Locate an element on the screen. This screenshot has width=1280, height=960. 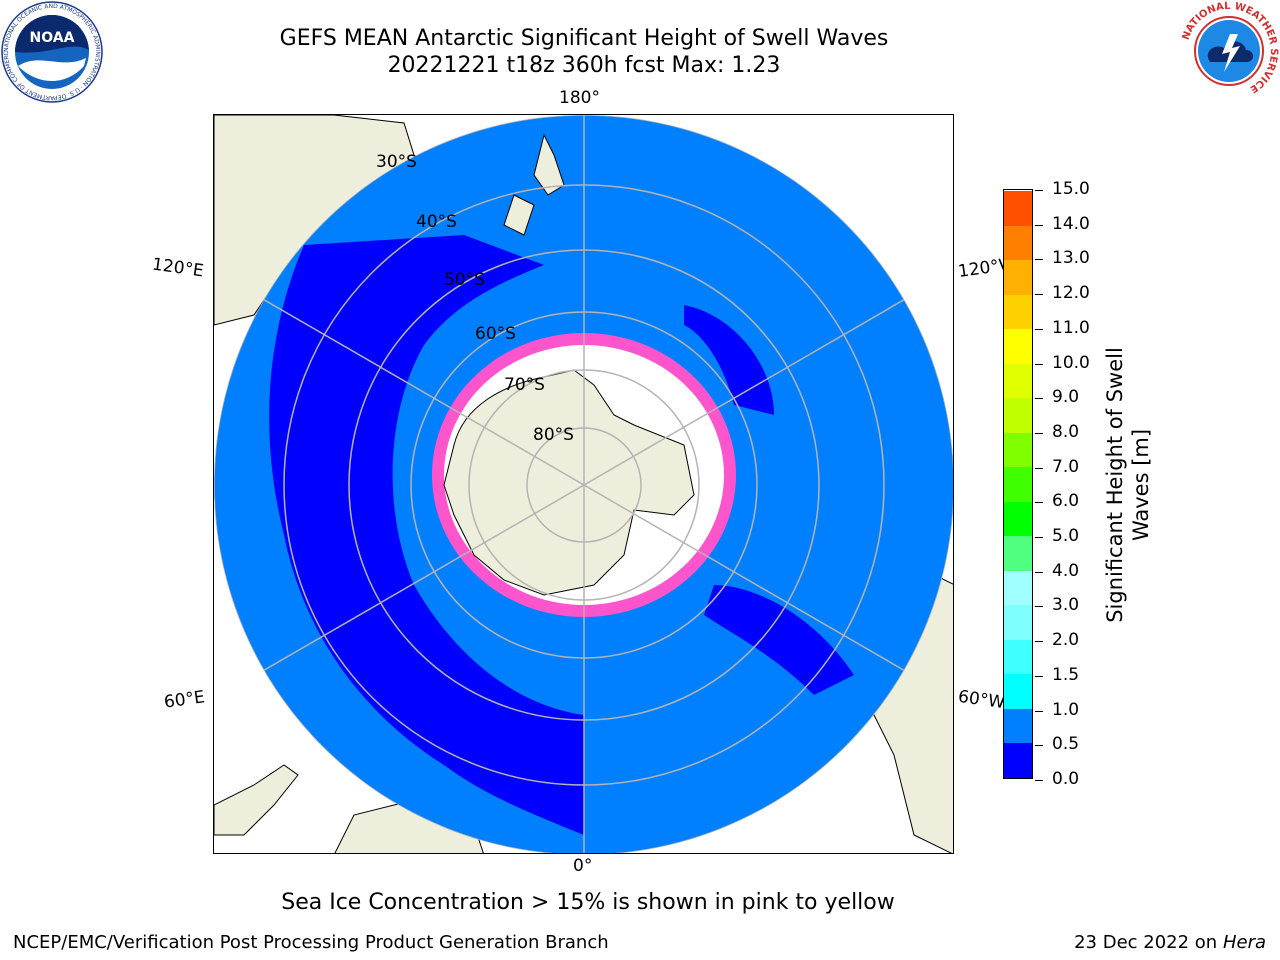
lat-label-70s: 70°S is located at coordinates (524, 385).